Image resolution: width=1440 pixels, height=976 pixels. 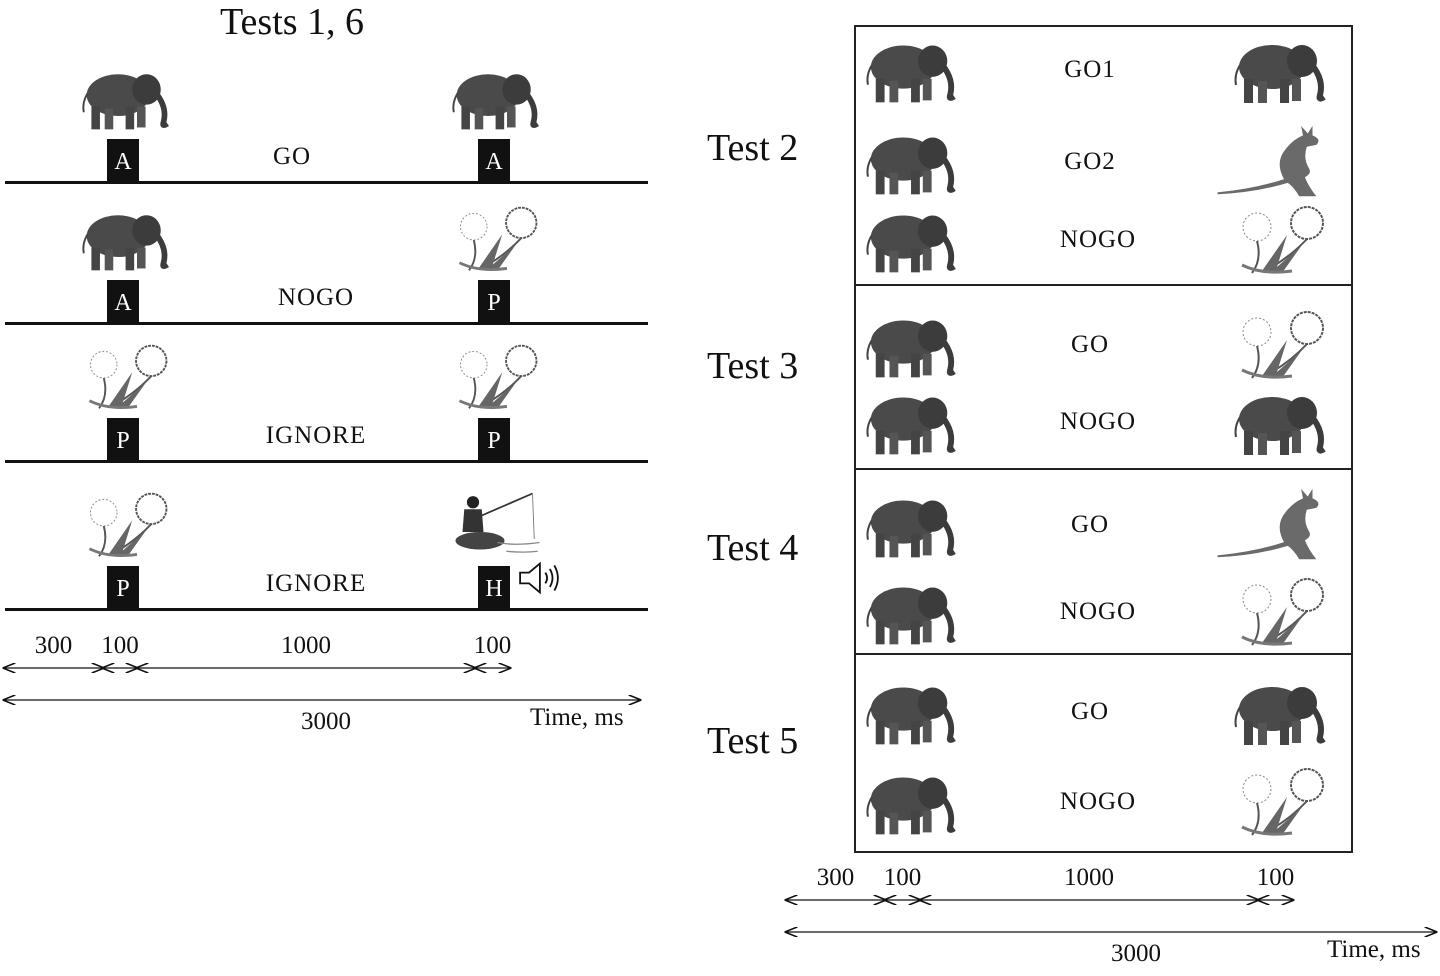 I want to click on trial-label: GO1, so click(x=1090, y=69).